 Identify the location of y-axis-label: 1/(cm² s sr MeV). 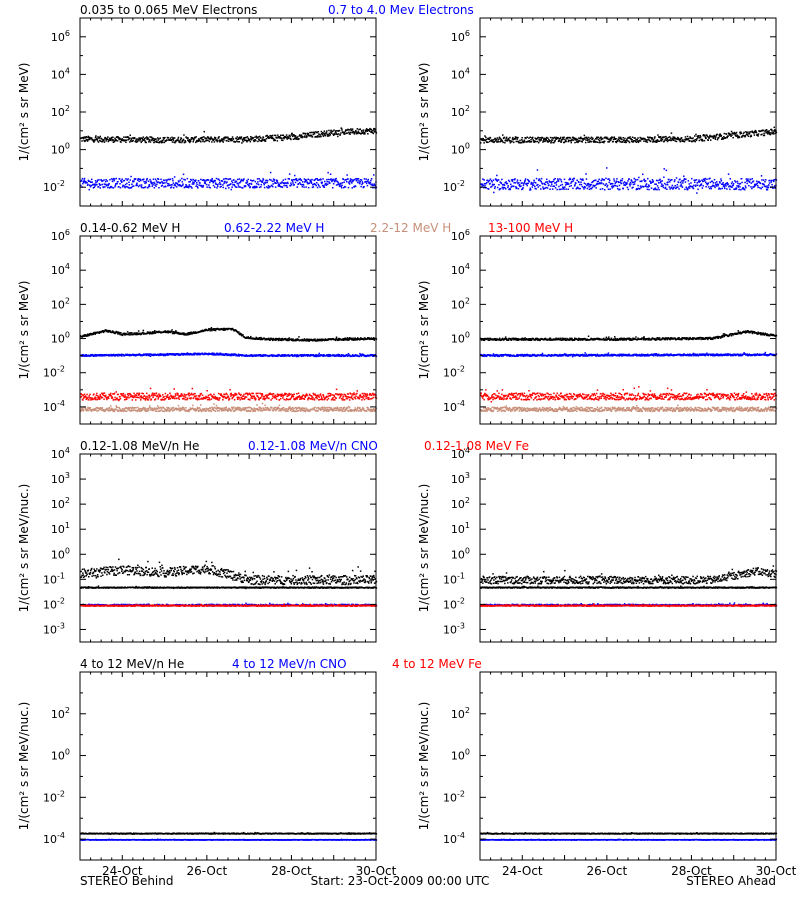
(24, 112).